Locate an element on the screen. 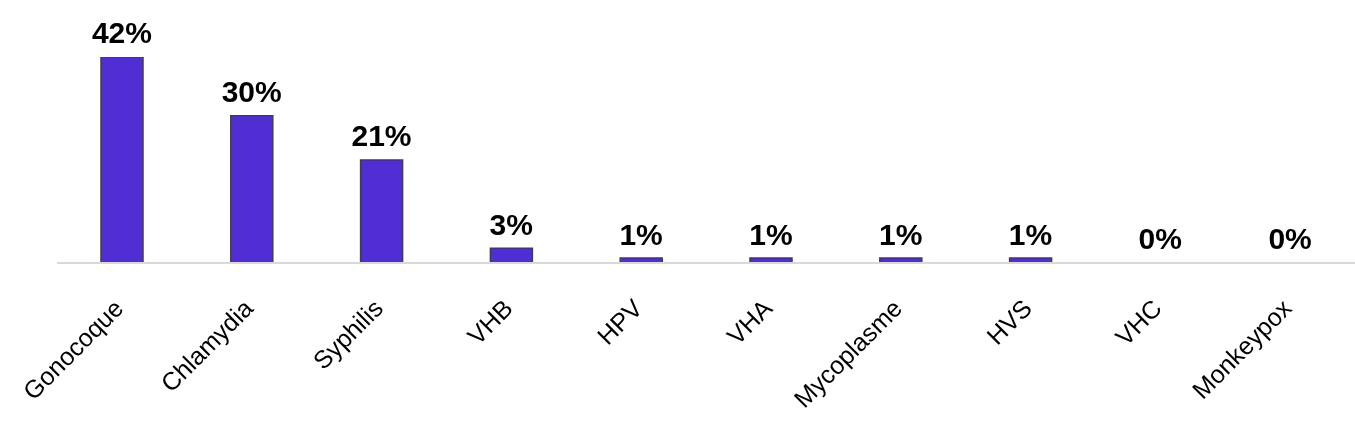 The width and height of the screenshot is (1355, 423). data-label: 30% is located at coordinates (251, 92).